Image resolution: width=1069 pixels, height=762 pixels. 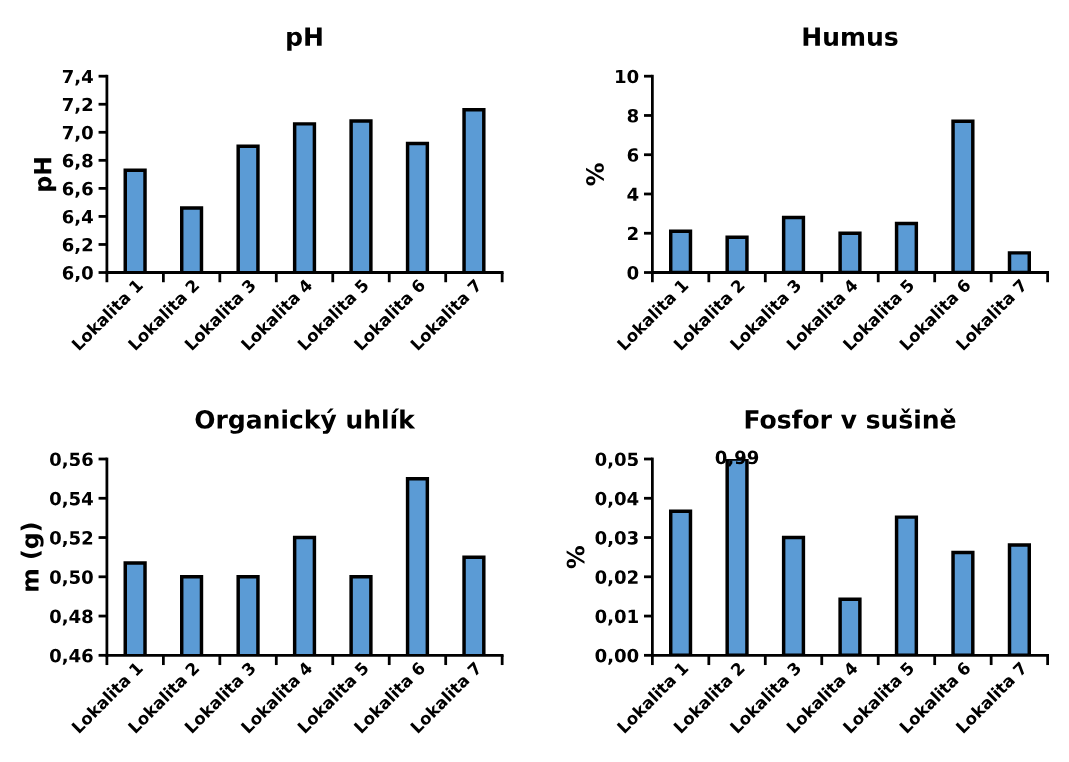 What do you see at coordinates (304, 39) in the screenshot?
I see `chart-title: pH` at bounding box center [304, 39].